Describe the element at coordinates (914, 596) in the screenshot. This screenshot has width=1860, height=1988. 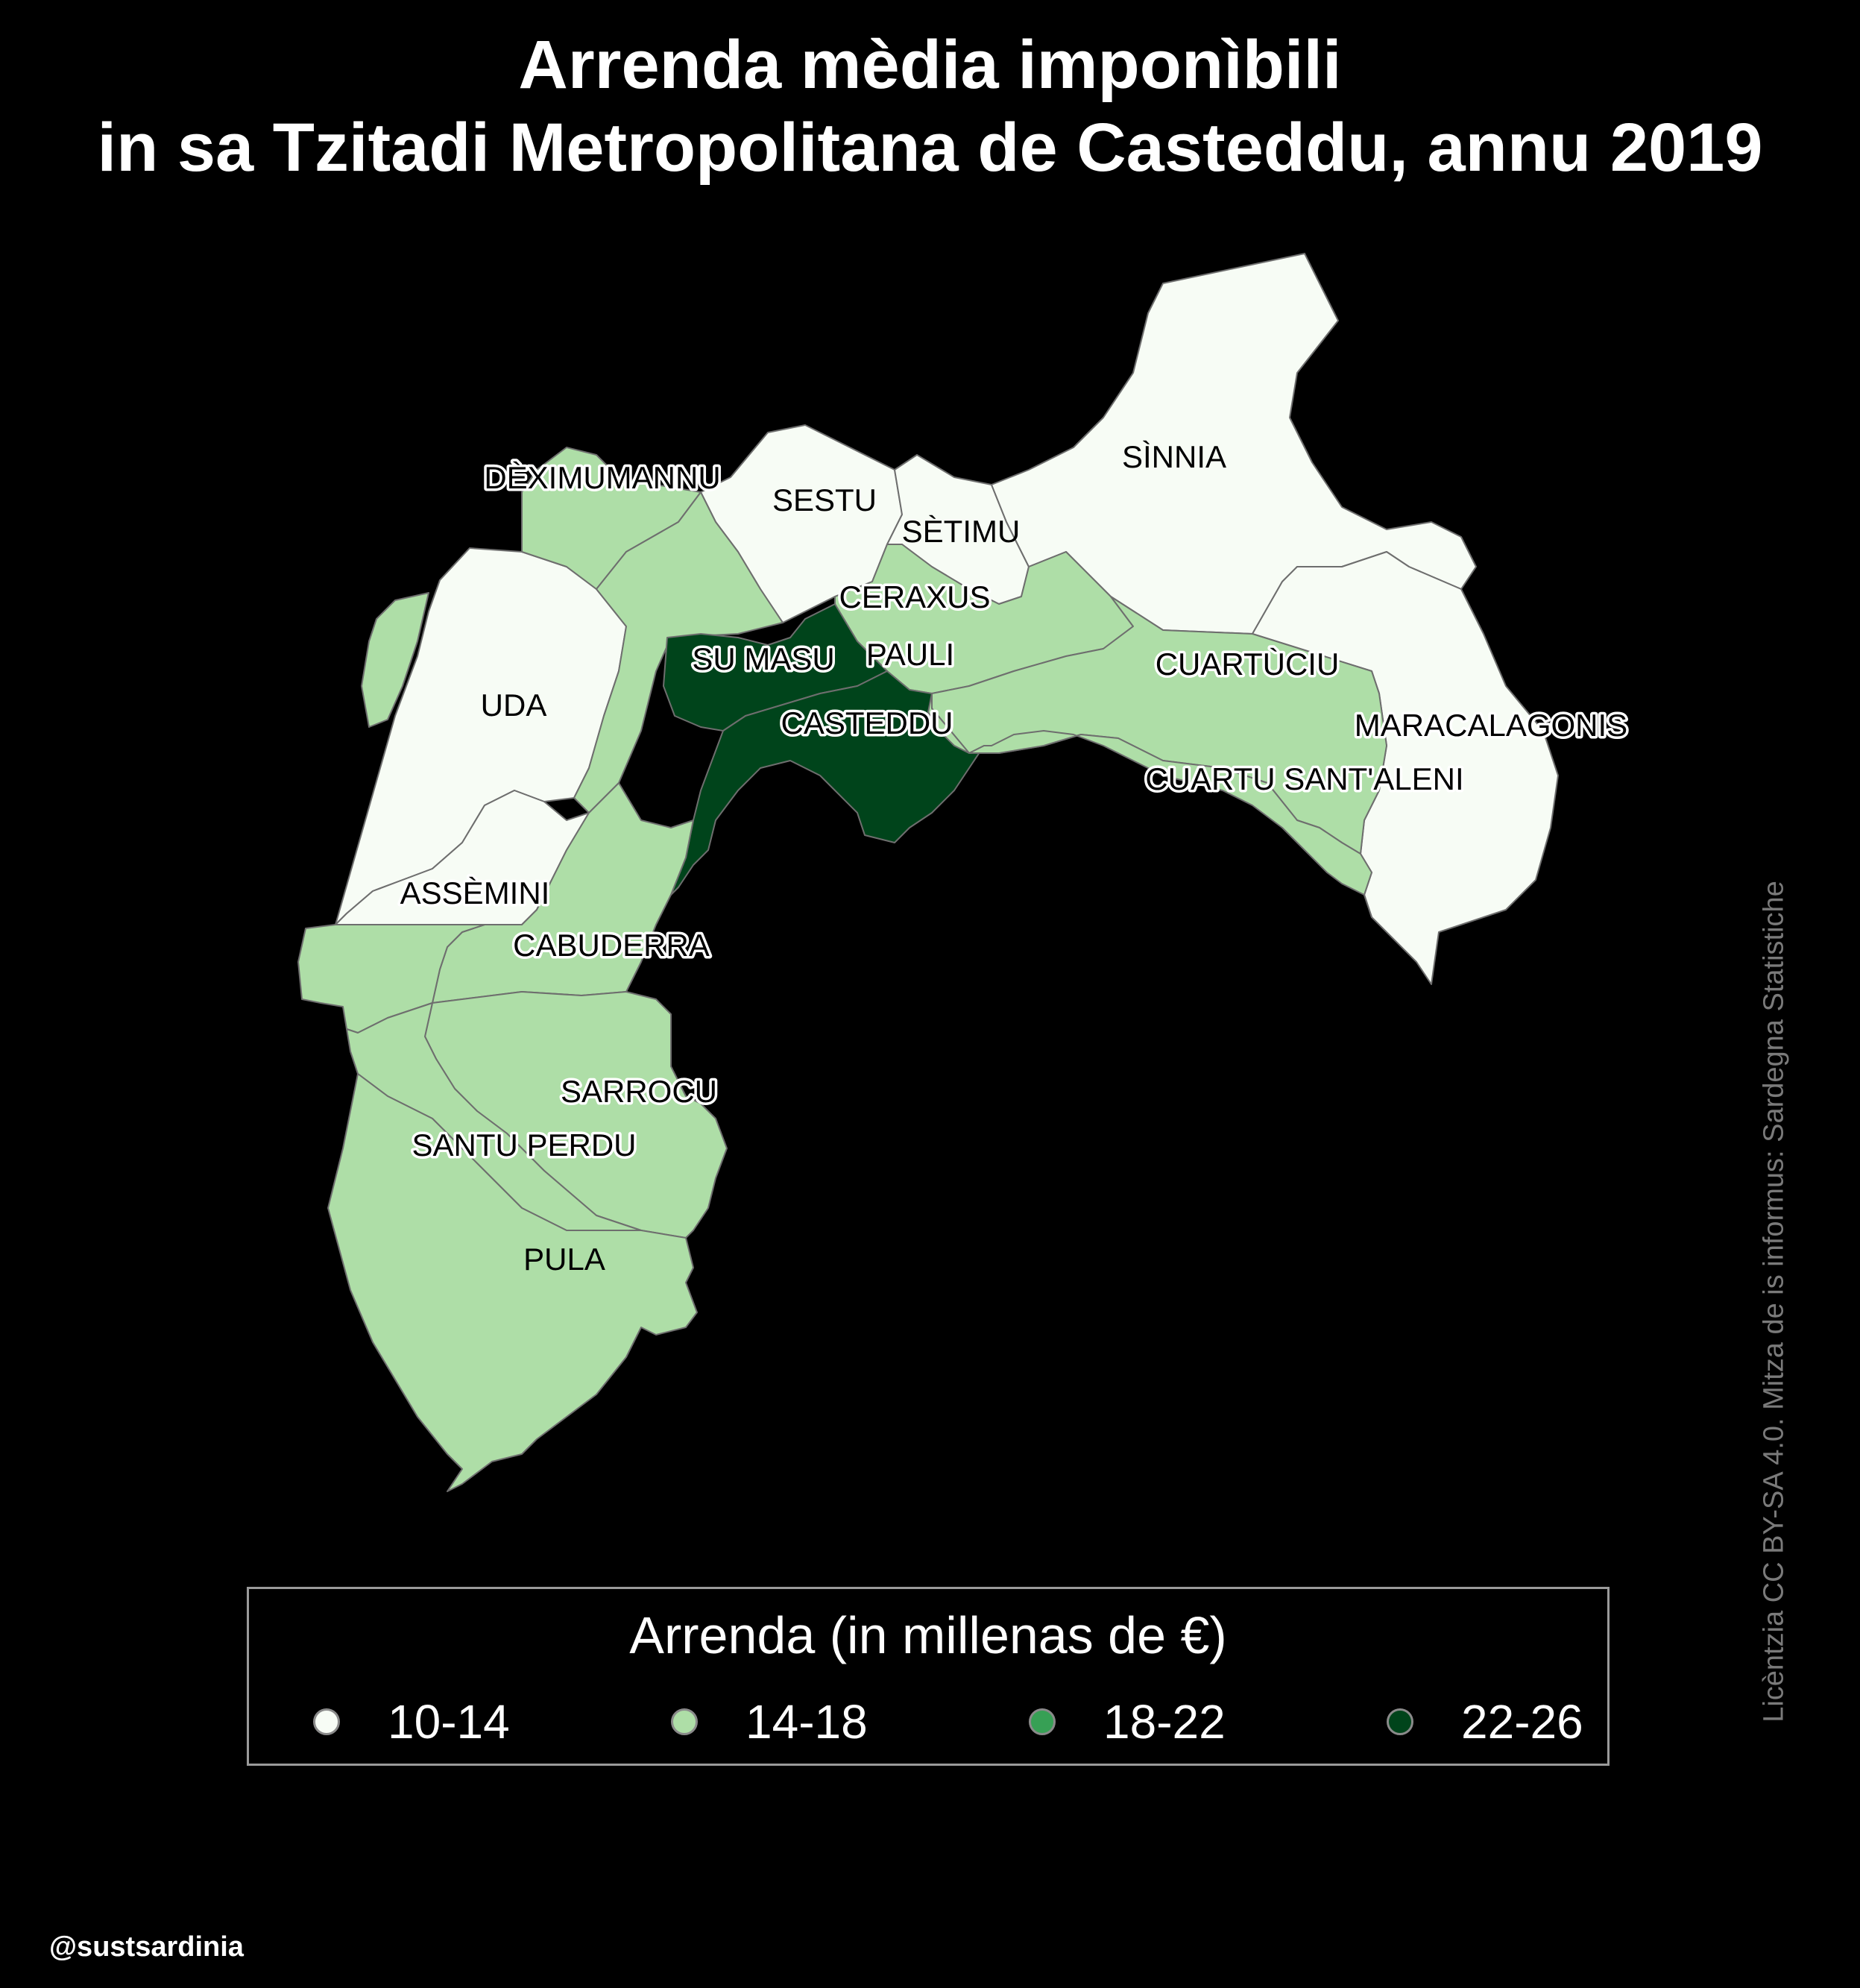
I see `label-ceraxus: CERAXUS` at that location.